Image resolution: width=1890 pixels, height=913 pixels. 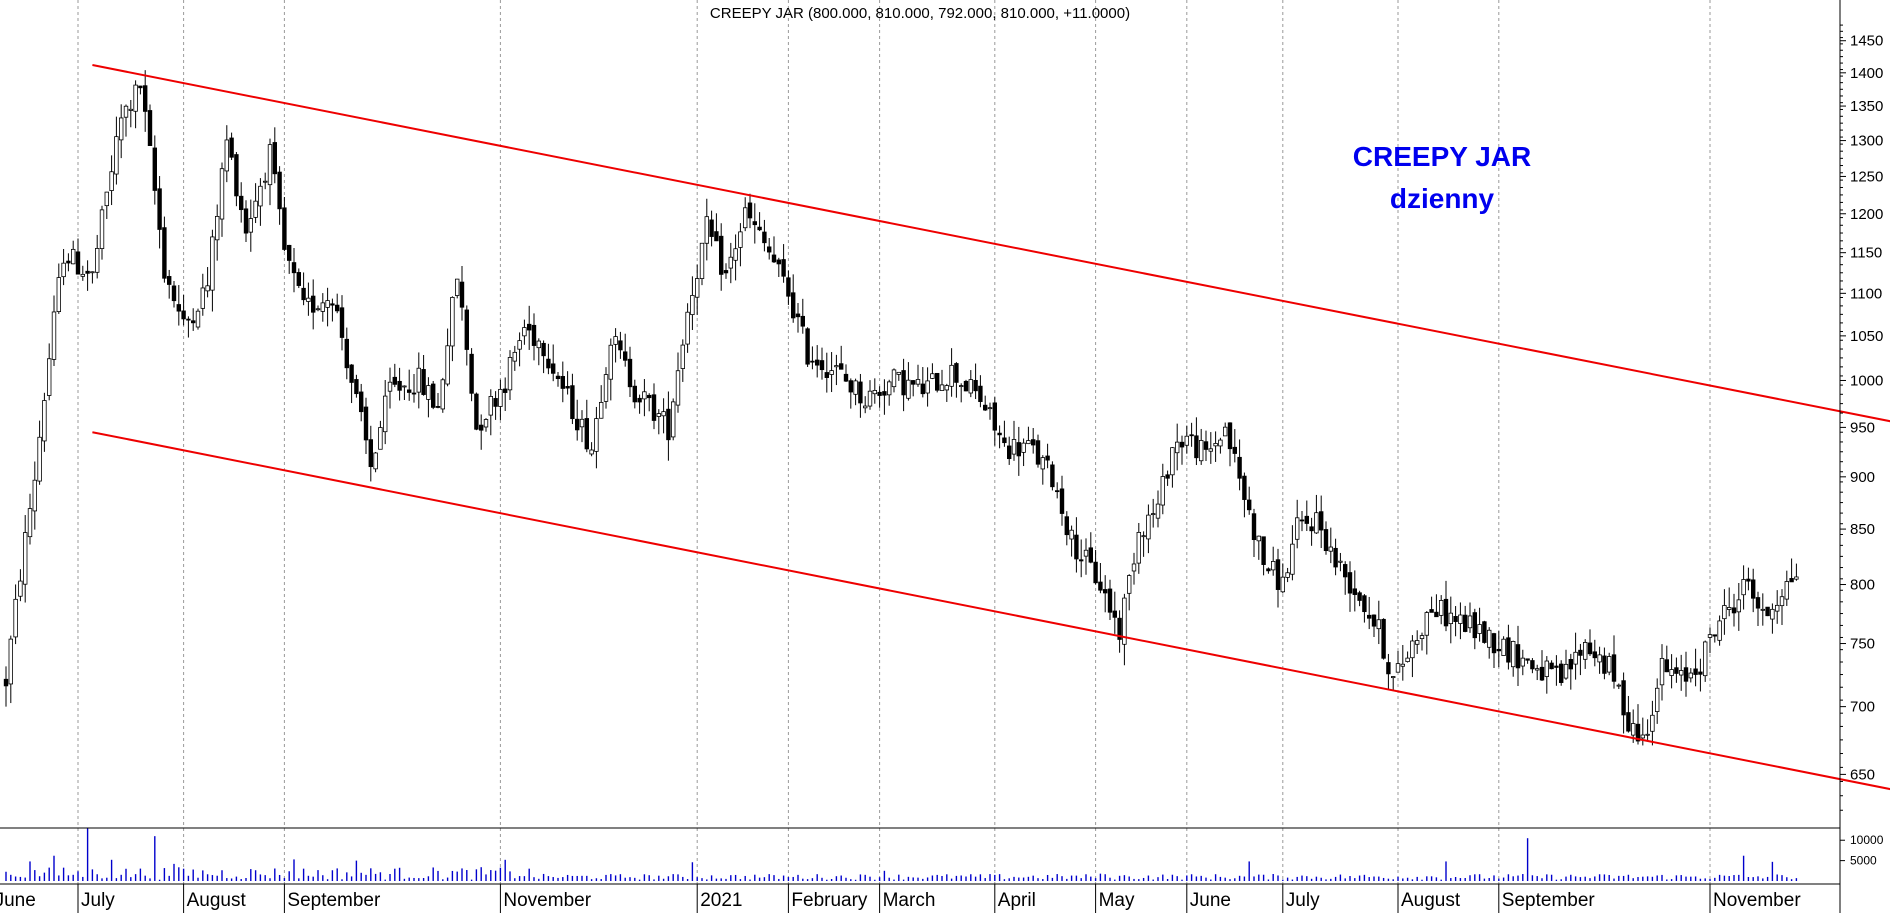 What do you see at coordinates (1862, 529) in the screenshot?
I see `price-tick-label: 850` at bounding box center [1862, 529].